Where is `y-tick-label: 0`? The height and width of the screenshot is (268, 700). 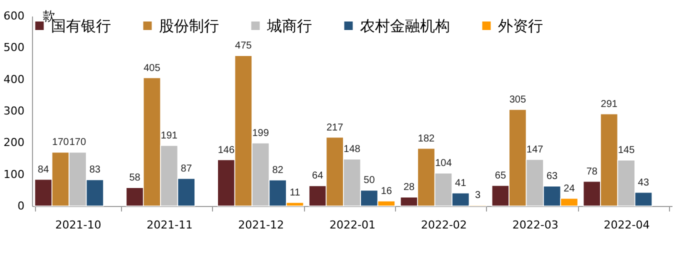
y-tick-label: 0 is located at coordinates (21, 206).